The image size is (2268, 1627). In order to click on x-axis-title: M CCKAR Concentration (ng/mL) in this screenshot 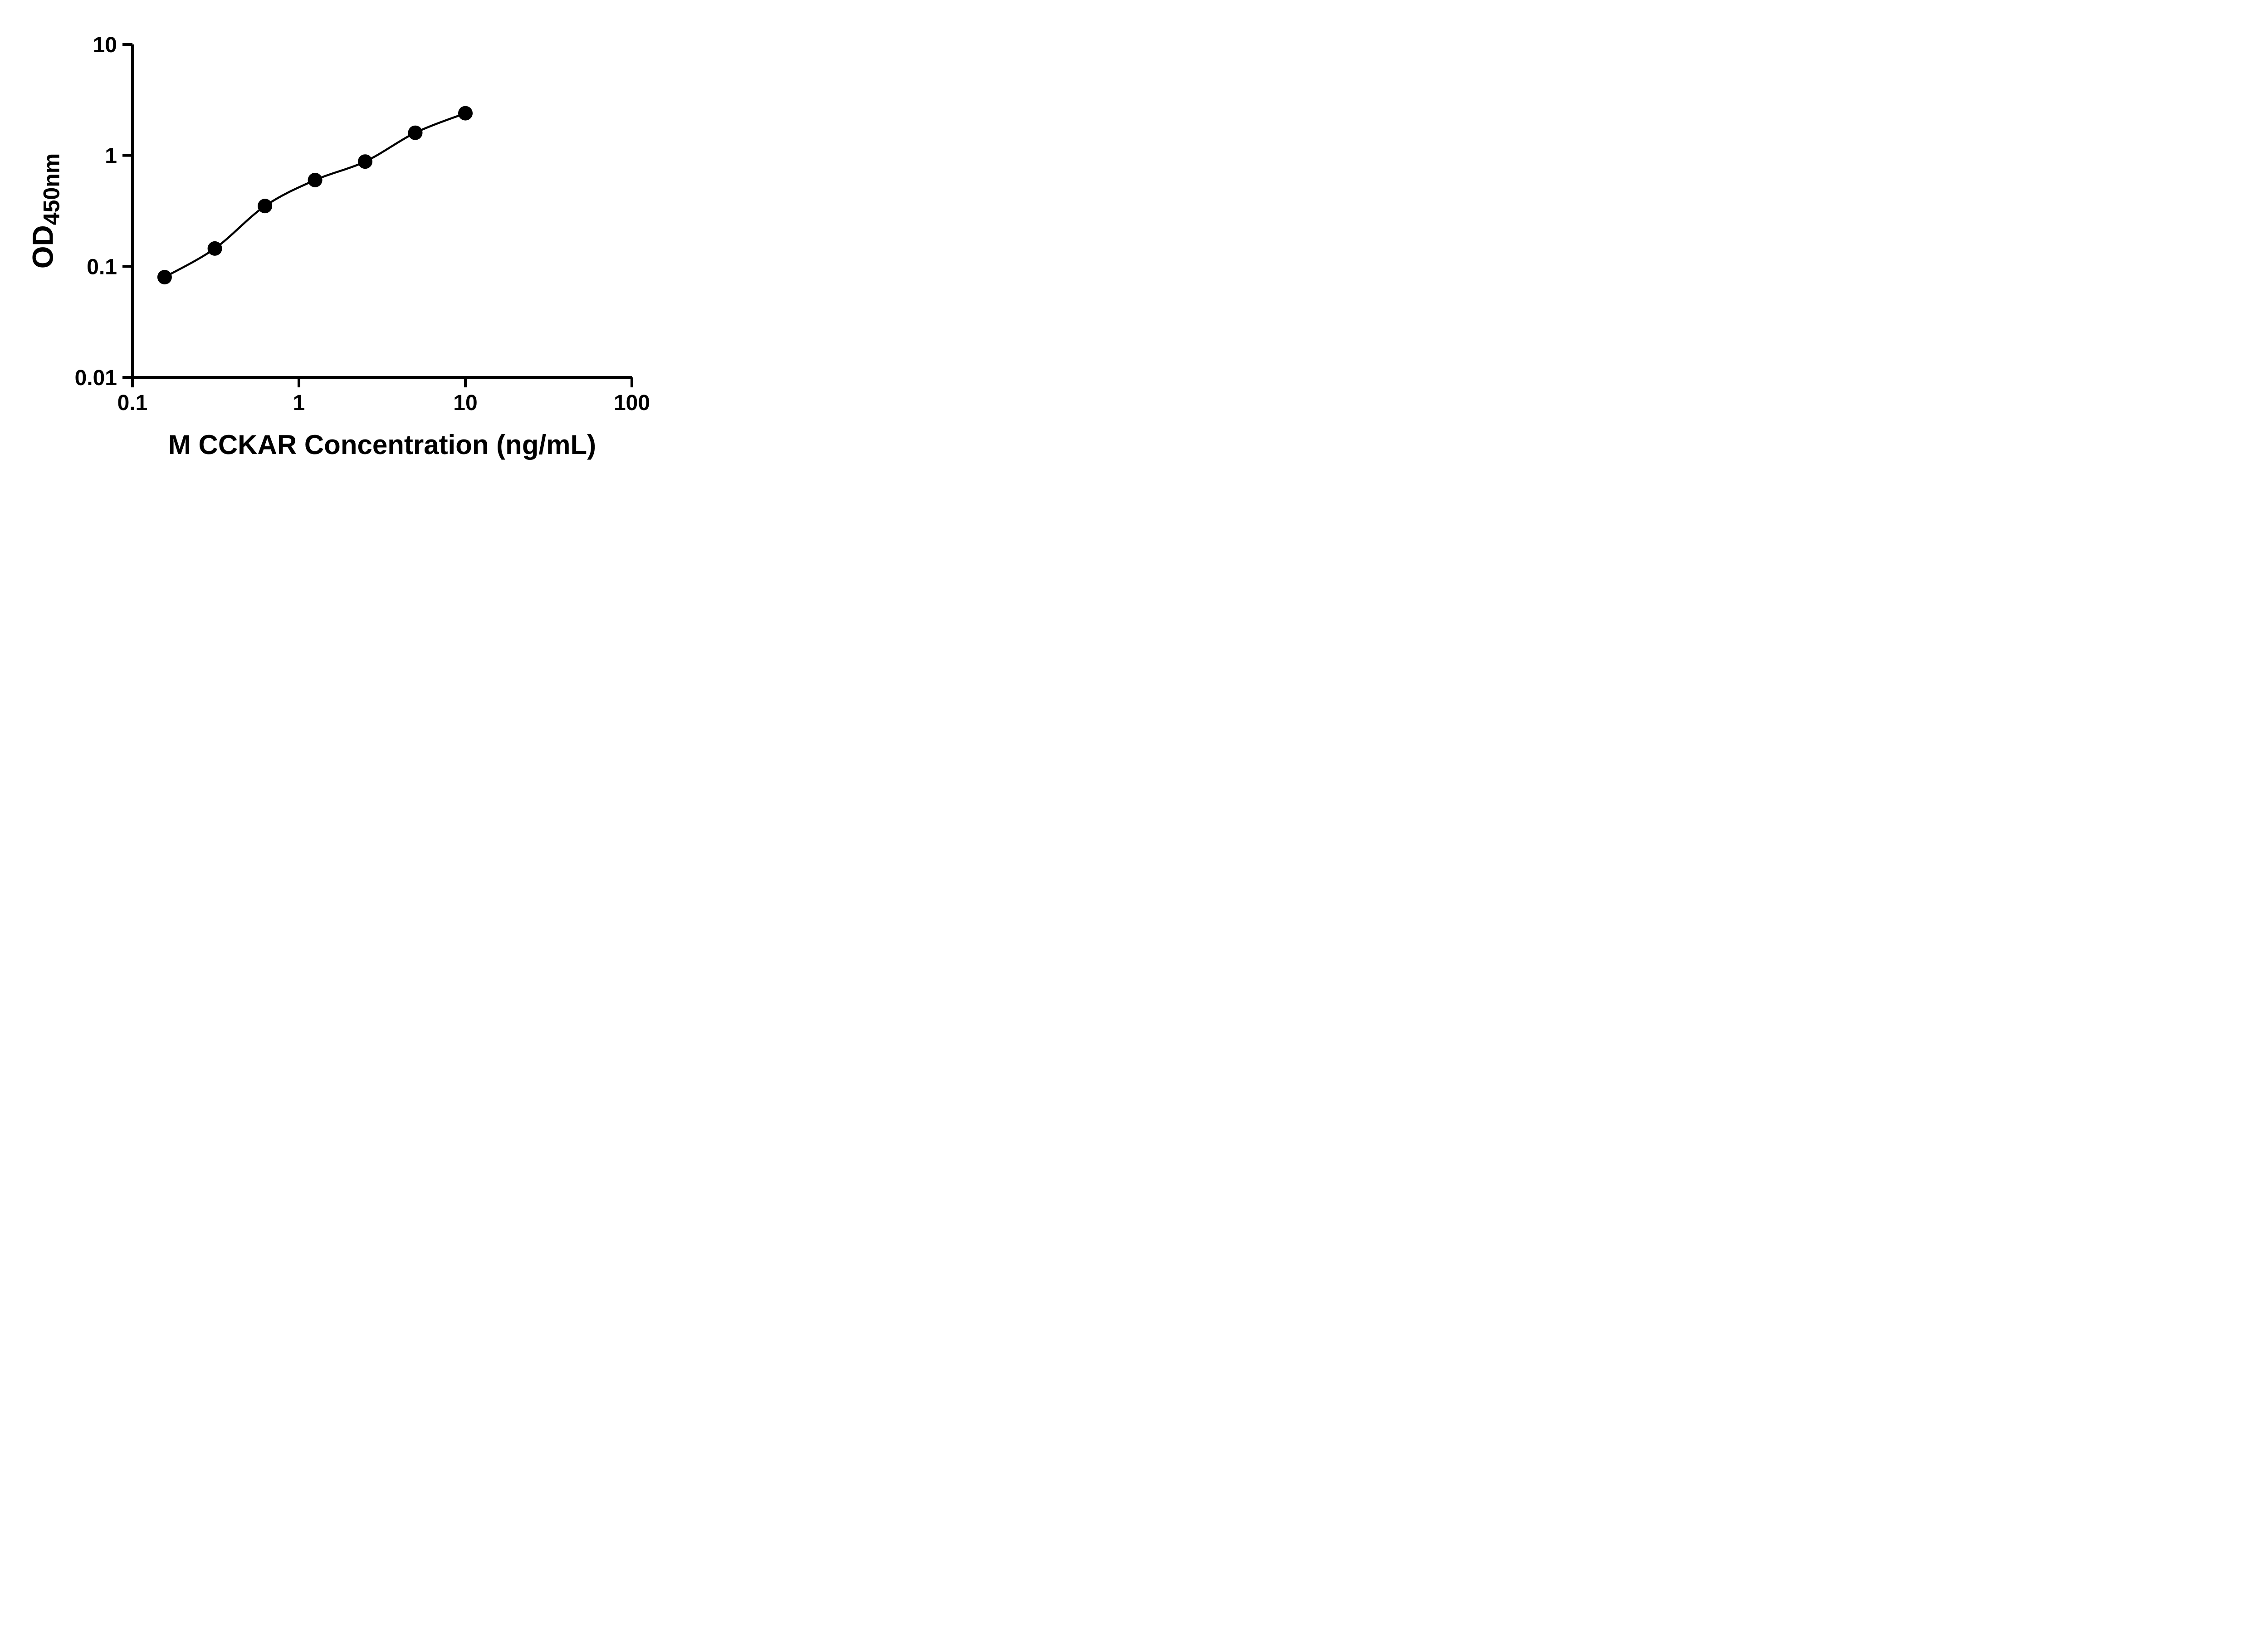, I will do `click(382, 445)`.